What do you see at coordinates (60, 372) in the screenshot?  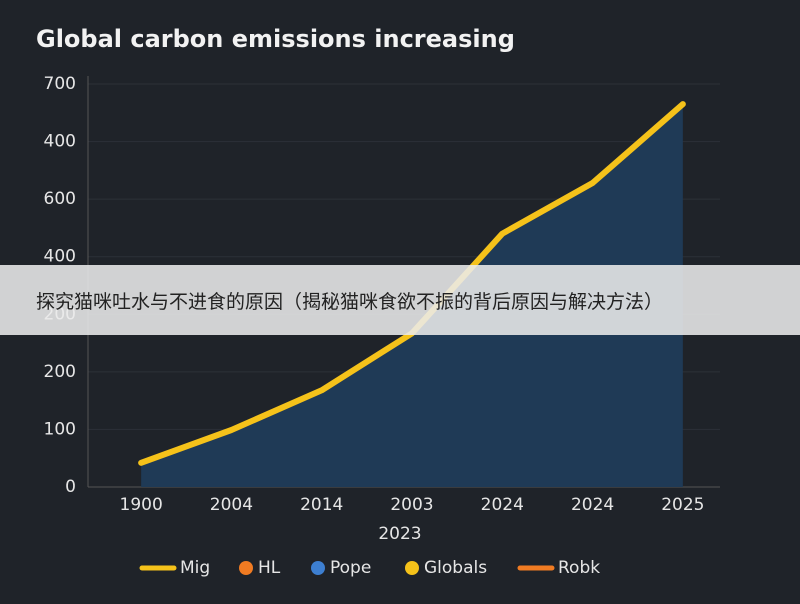 I see `y-tick-label: 200` at bounding box center [60, 372].